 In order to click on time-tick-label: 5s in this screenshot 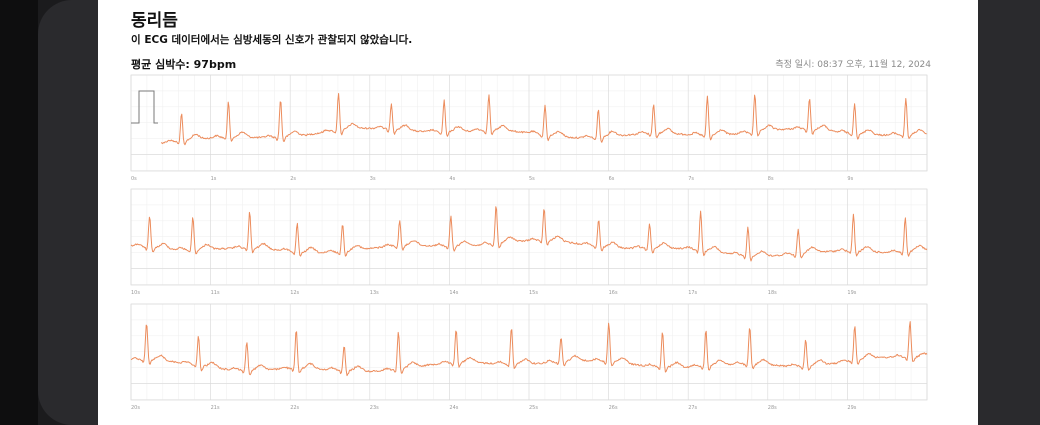, I will do `click(532, 179)`.